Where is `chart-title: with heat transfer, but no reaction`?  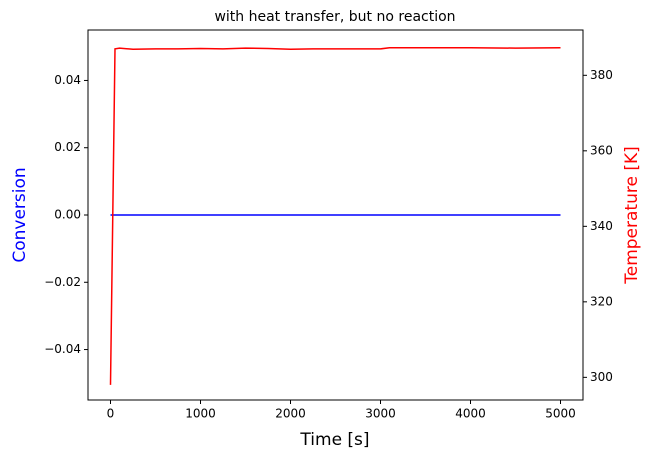 chart-title: with heat transfer, but no reaction is located at coordinates (334, 17).